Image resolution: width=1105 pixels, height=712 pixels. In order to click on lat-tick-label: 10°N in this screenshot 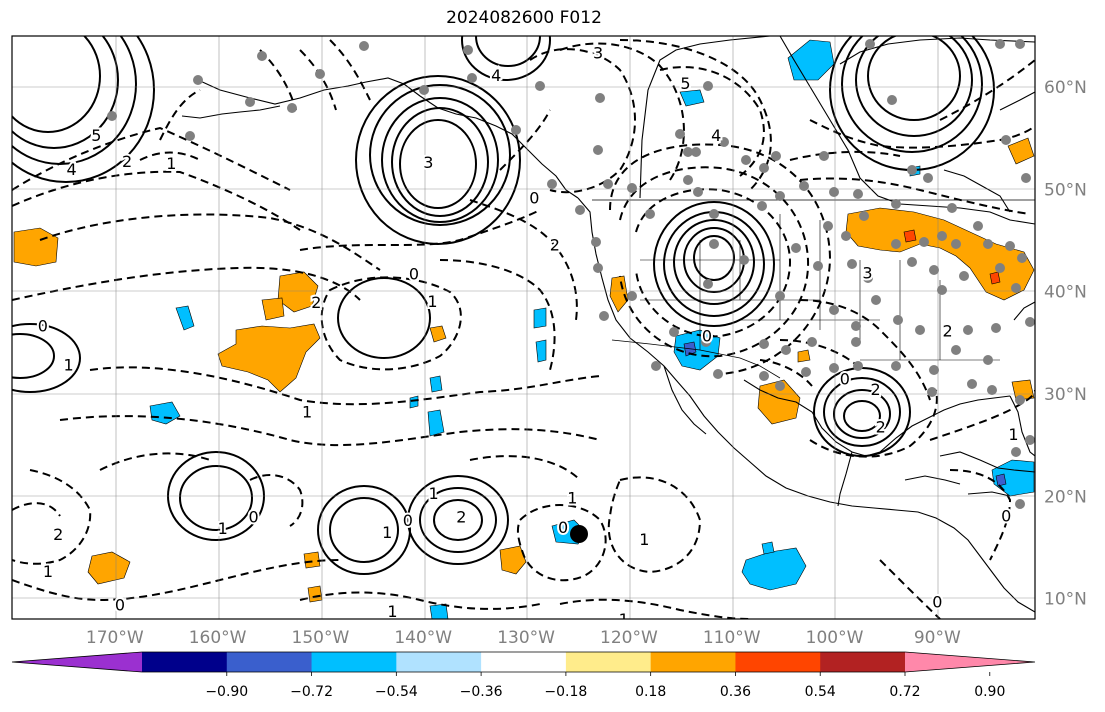, I will do `click(1065, 600)`.